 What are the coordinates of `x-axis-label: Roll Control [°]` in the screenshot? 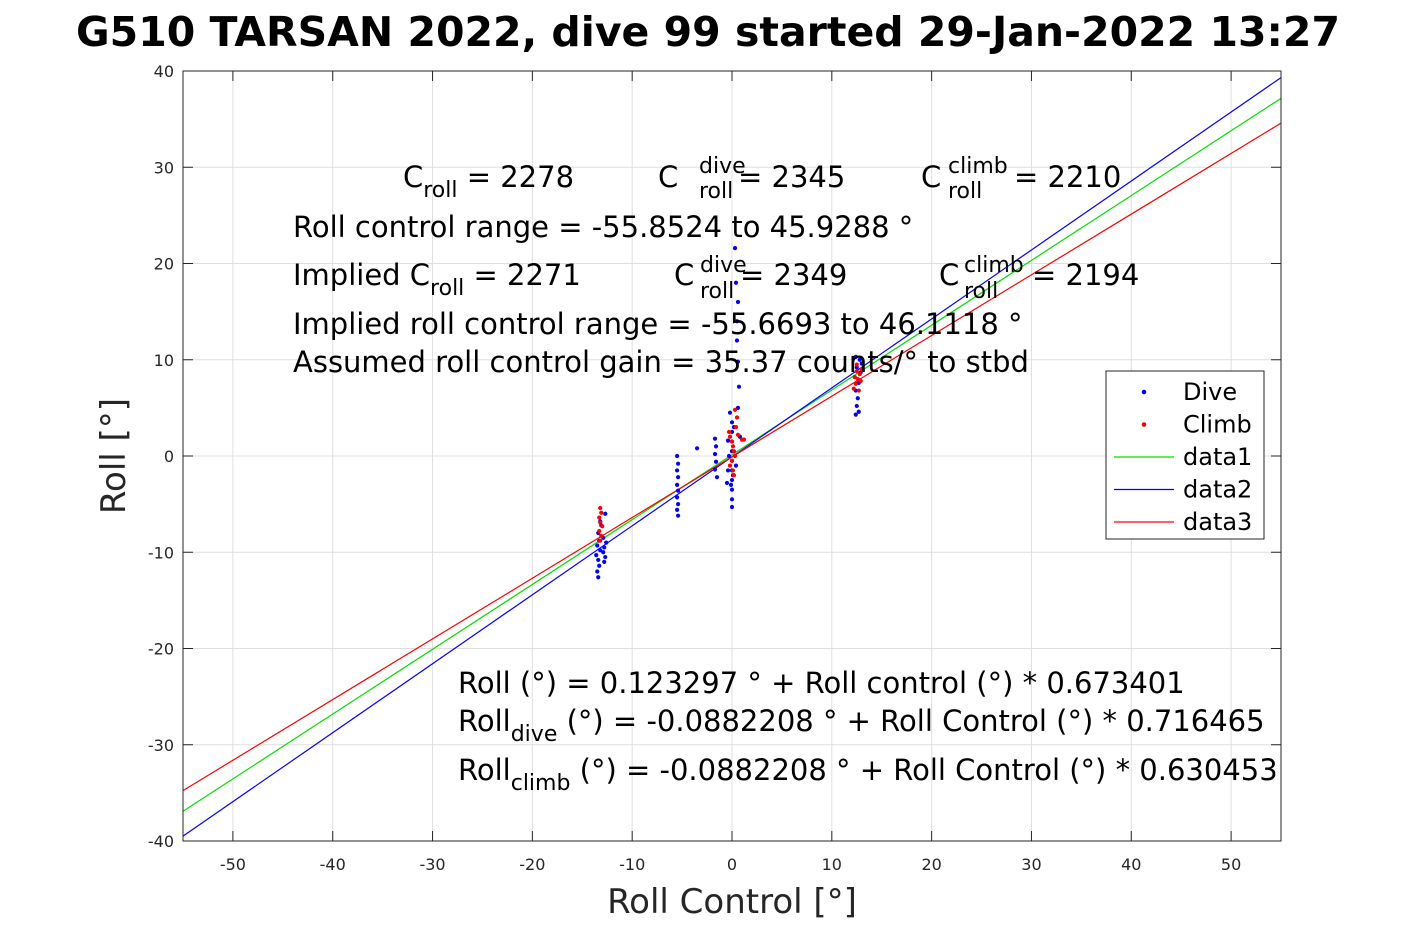 It's located at (732, 902).